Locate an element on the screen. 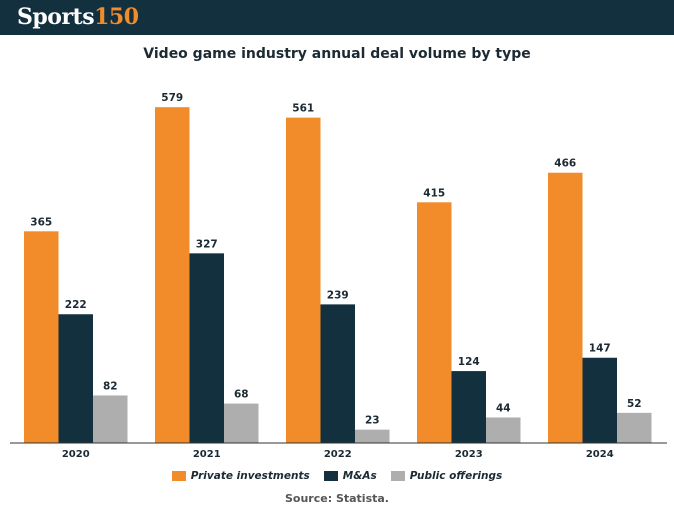 The height and width of the screenshot is (513, 674). legend-item-private: Private investments is located at coordinates (240, 476).